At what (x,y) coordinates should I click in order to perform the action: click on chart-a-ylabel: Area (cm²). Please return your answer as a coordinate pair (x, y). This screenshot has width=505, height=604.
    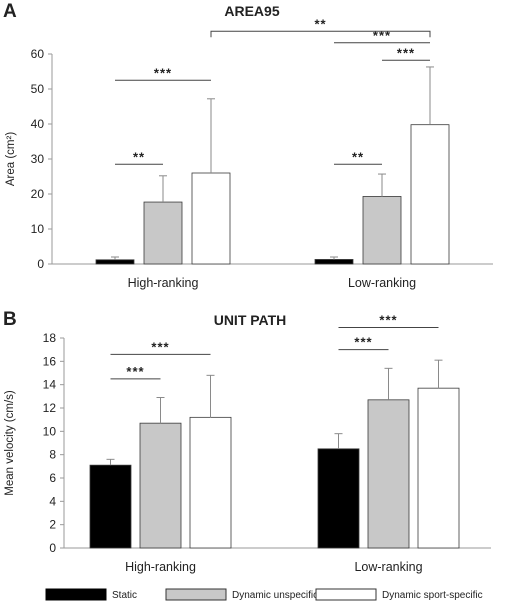
    Looking at the image, I should click on (11, 159).